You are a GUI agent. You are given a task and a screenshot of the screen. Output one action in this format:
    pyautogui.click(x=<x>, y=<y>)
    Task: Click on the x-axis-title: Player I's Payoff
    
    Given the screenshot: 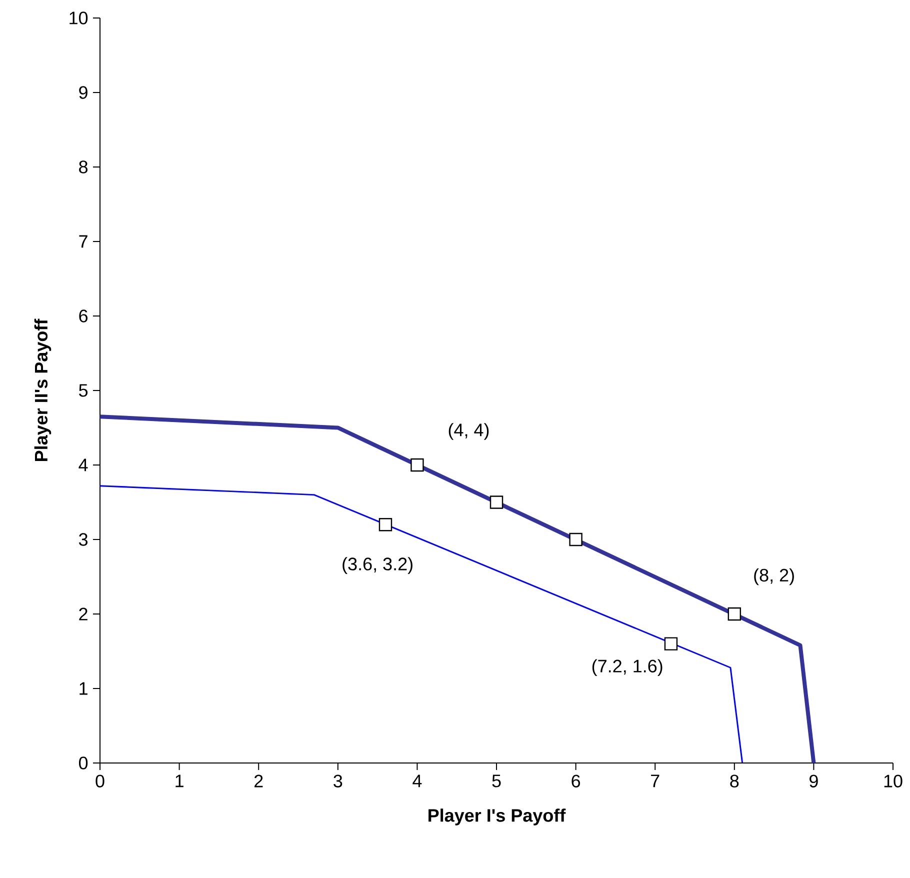 What is the action you would take?
    pyautogui.click(x=497, y=817)
    